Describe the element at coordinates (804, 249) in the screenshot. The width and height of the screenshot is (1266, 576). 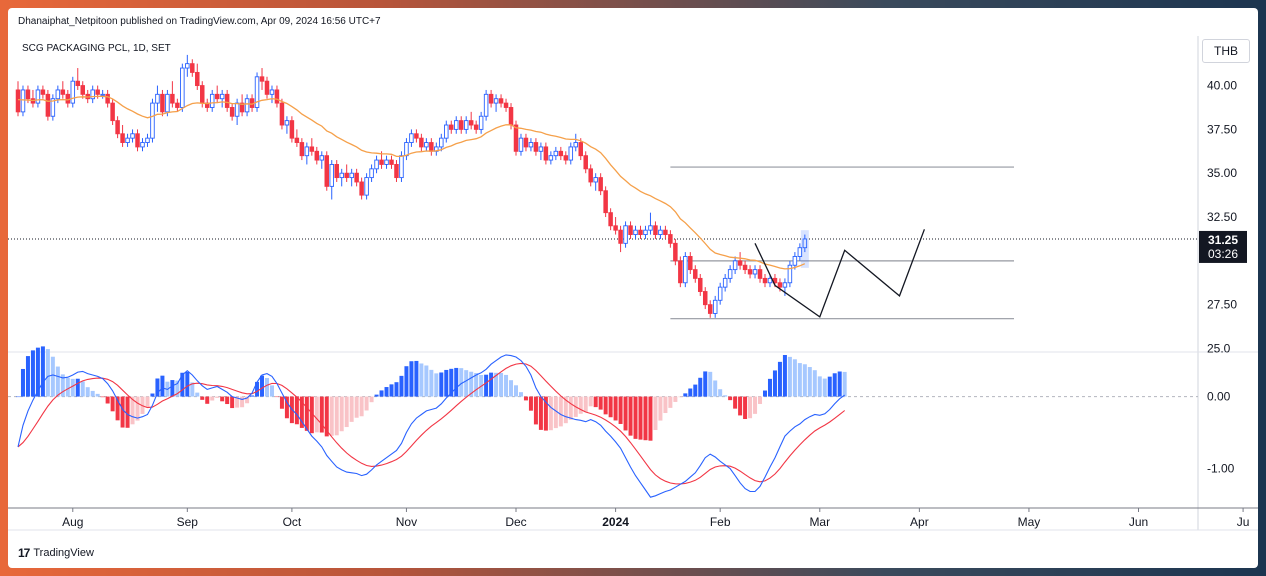
I see `last-candle-highlight` at that location.